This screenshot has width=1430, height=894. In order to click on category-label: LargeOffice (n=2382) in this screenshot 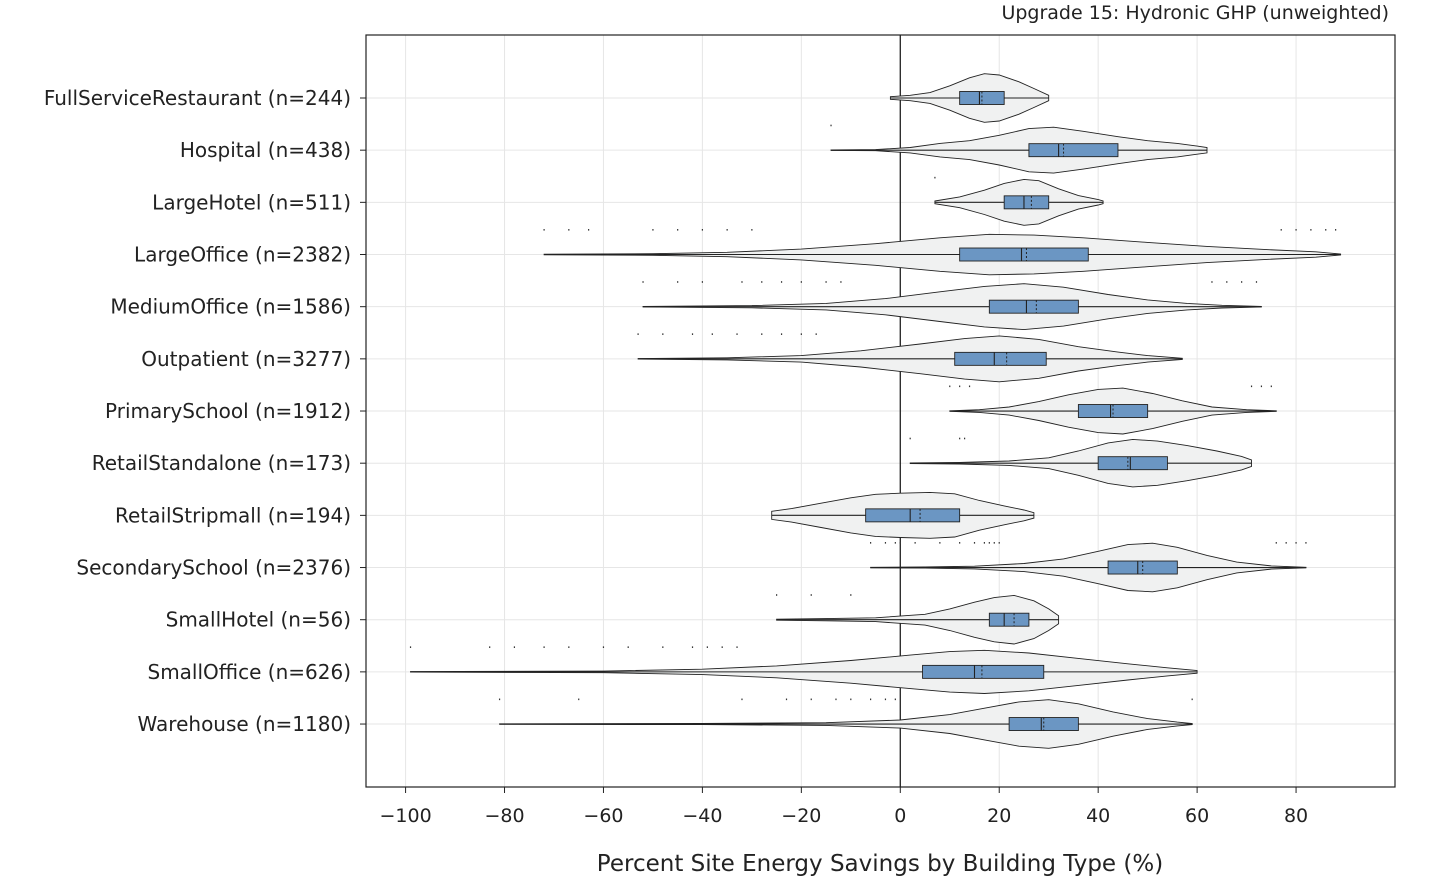, I will do `click(242, 255)`.